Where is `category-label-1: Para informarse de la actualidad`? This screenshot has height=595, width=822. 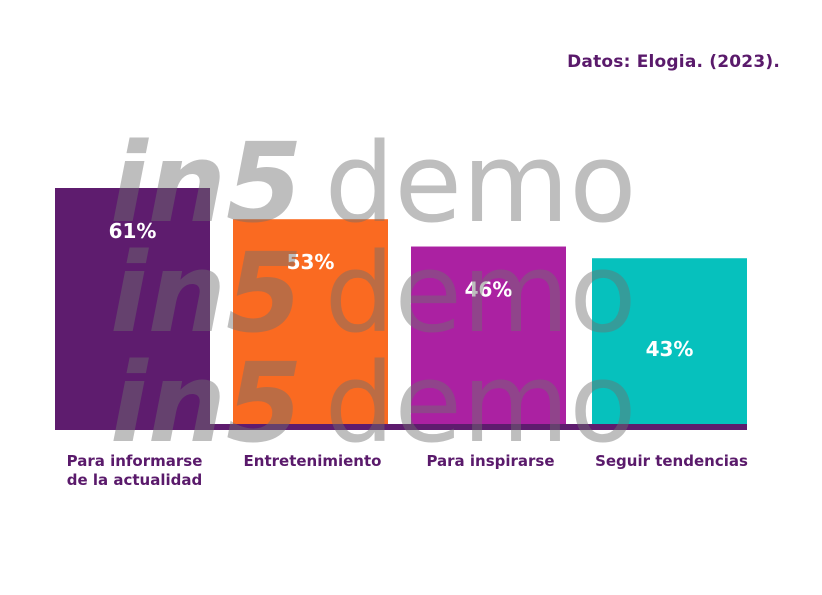
category-label-1: Para informarse de la actualidad is located at coordinates (135, 470).